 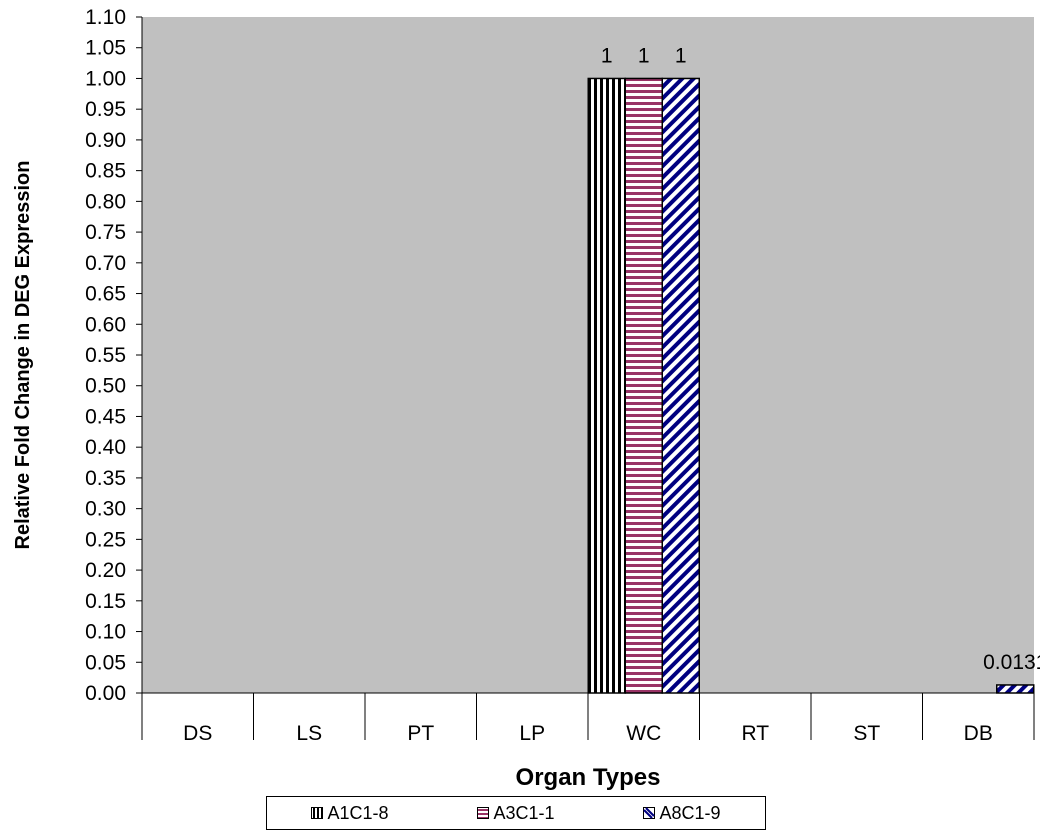 I want to click on y-tick-label: 0.60, so click(x=105, y=324).